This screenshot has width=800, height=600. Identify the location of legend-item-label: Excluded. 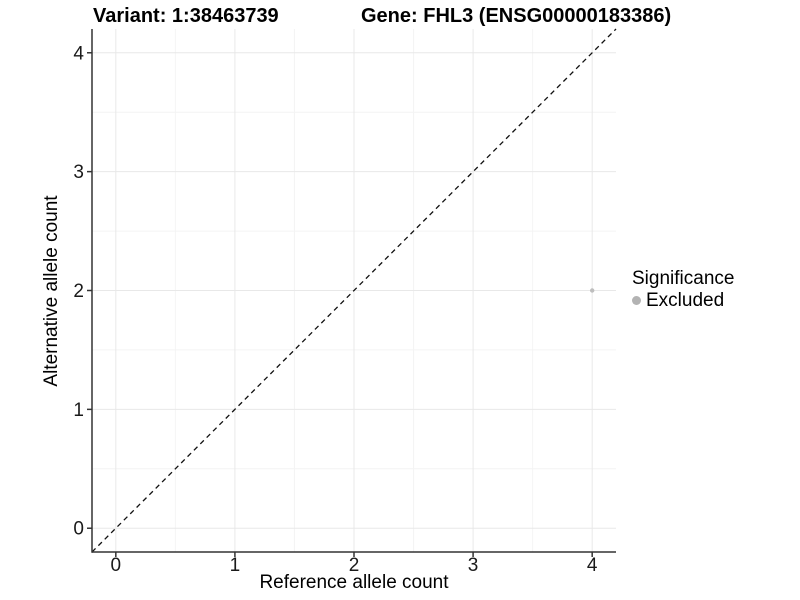
(685, 300).